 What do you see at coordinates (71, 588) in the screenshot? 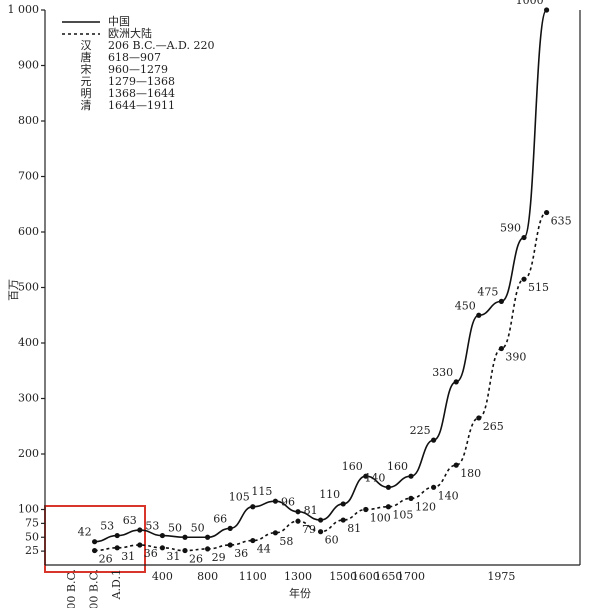
I see `x-tick-label: 400 B.C.` at bounding box center [71, 588].